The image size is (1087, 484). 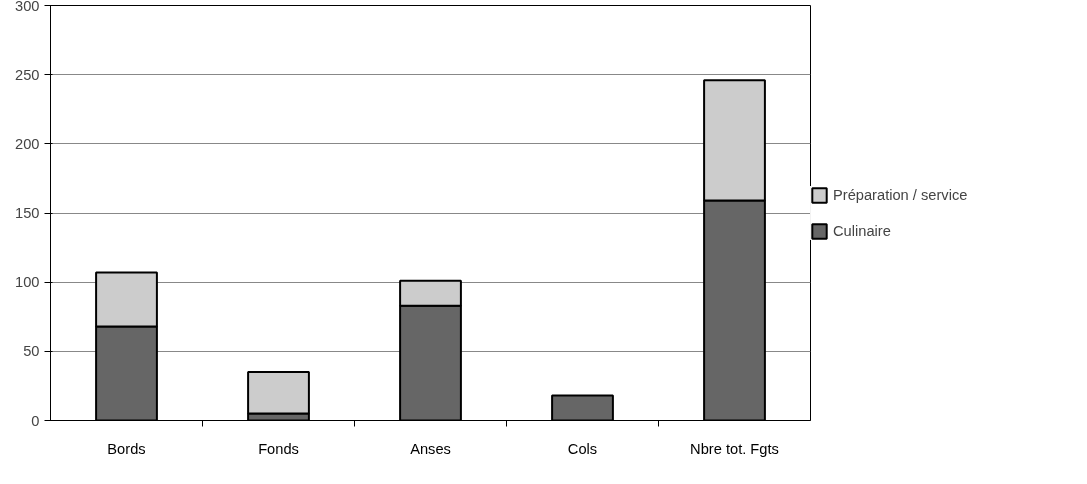 I want to click on y-tick-label: 100, so click(x=27, y=282).